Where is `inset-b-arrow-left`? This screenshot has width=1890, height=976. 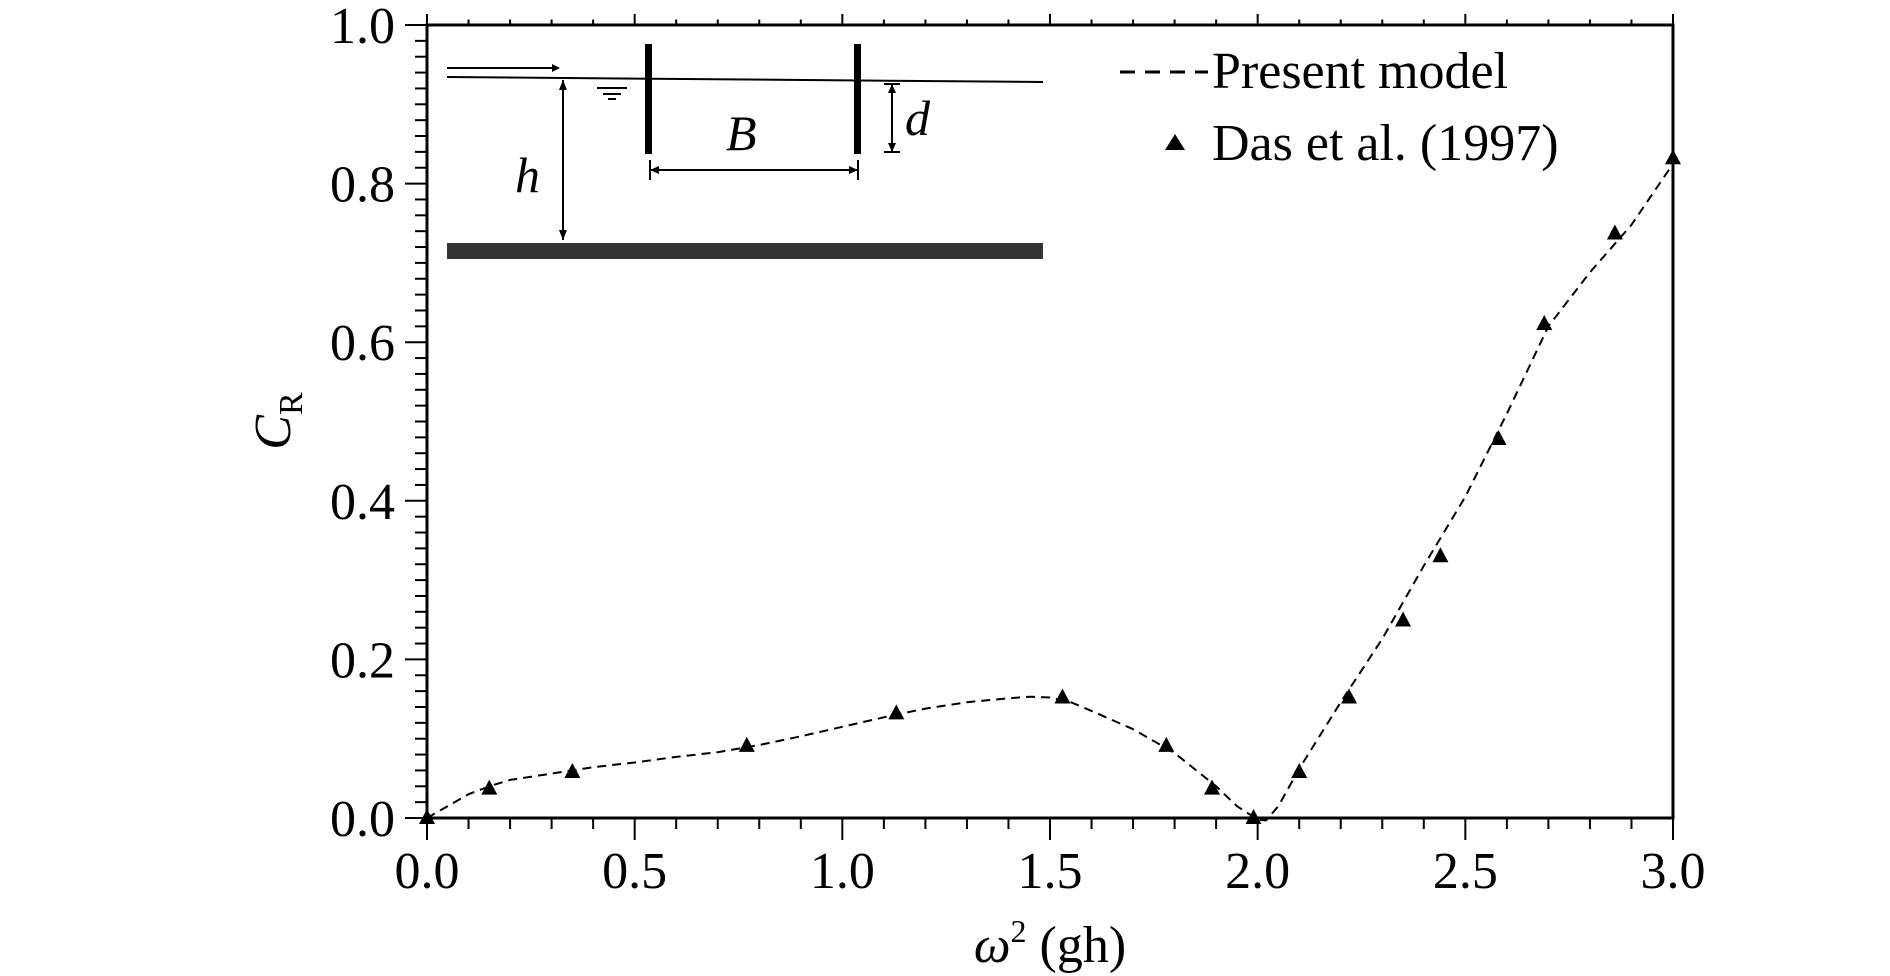 inset-b-arrow-left is located at coordinates (654, 170).